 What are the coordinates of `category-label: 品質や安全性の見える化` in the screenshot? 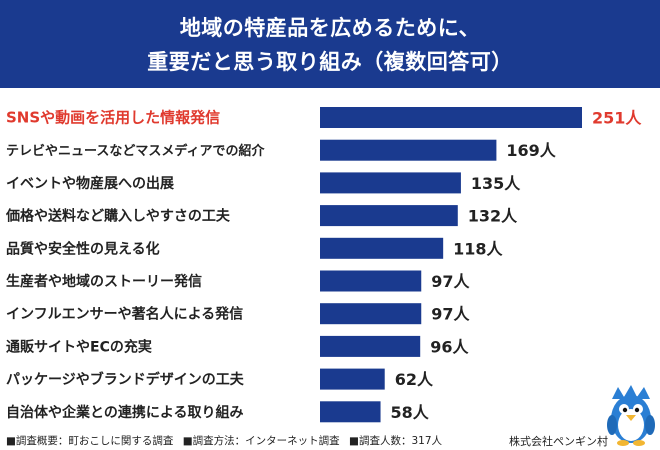 It's located at (83, 248).